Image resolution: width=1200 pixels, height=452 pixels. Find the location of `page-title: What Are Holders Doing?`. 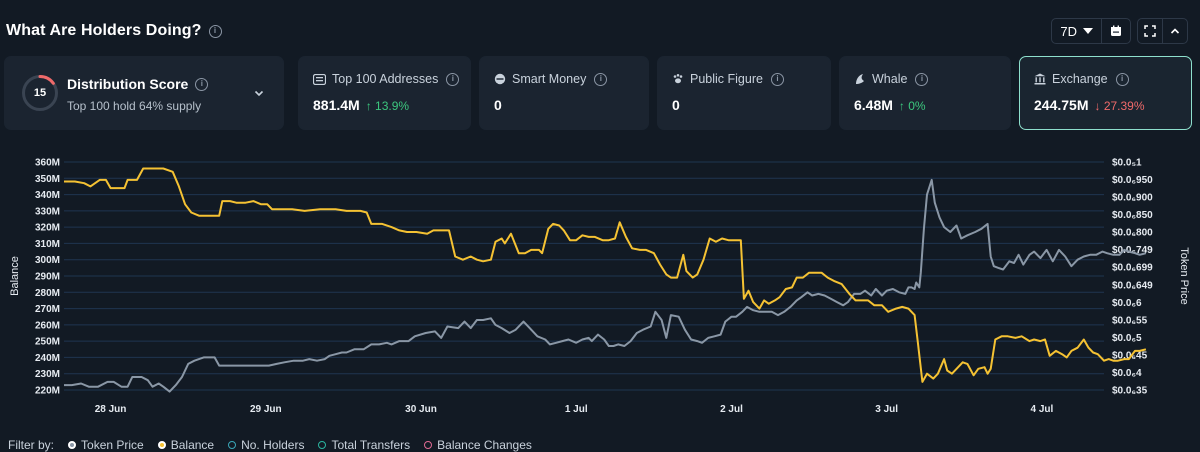

page-title: What Are Holders Doing? is located at coordinates (104, 30).